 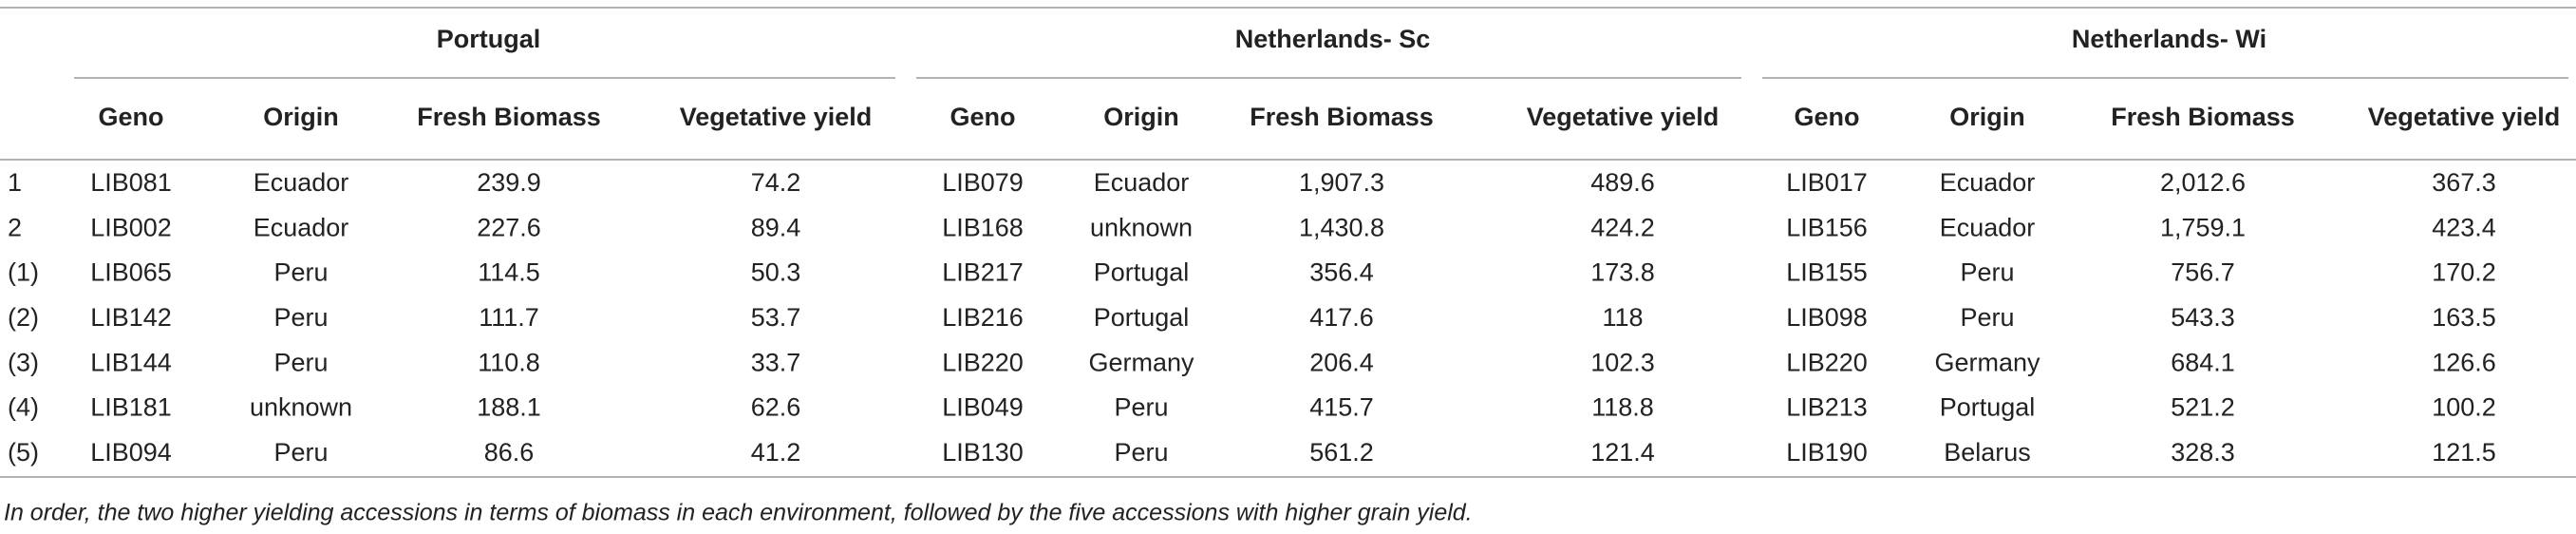 I want to click on cell: 424.2, so click(x=1622, y=227).